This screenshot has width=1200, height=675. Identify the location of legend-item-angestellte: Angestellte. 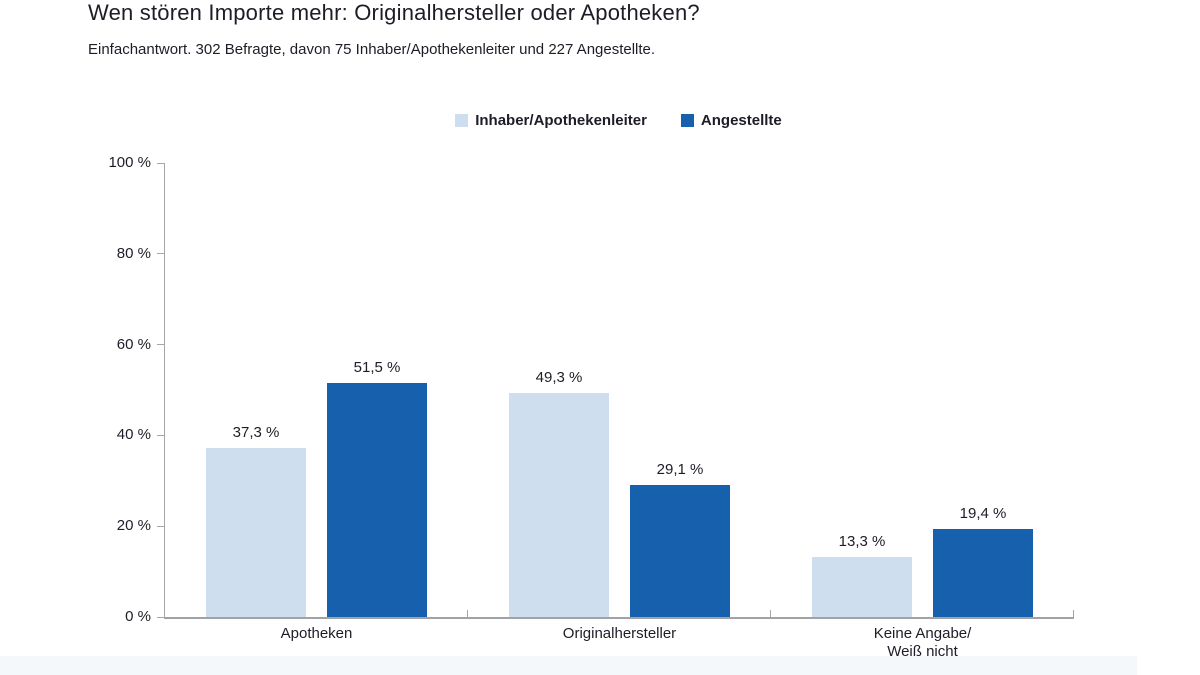
(731, 120).